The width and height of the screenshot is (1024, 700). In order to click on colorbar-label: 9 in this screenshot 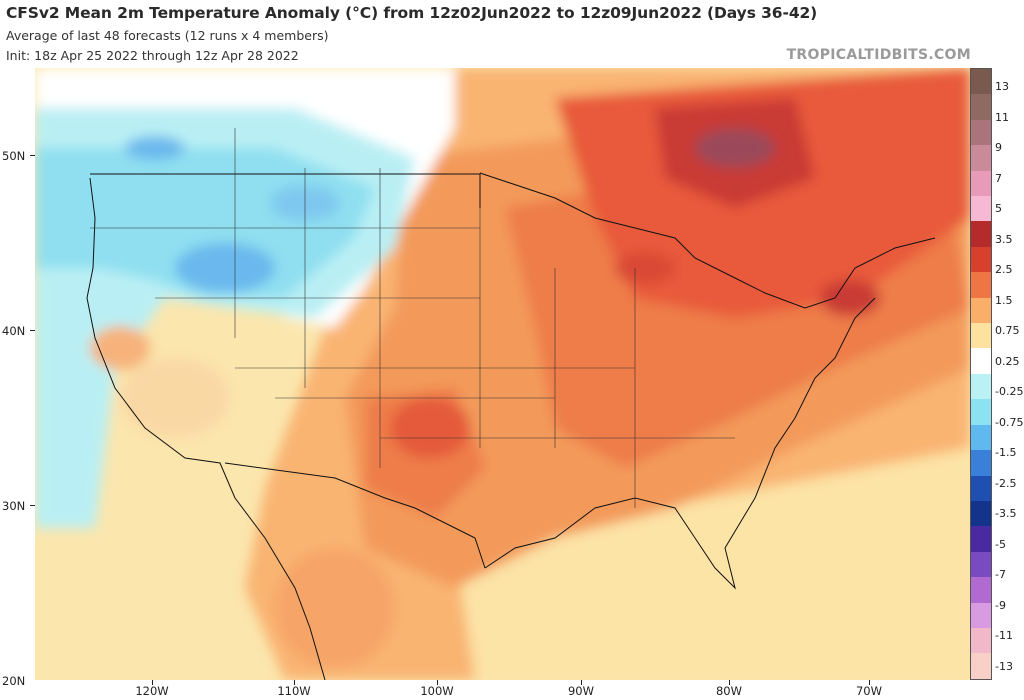, I will do `click(998, 147)`.